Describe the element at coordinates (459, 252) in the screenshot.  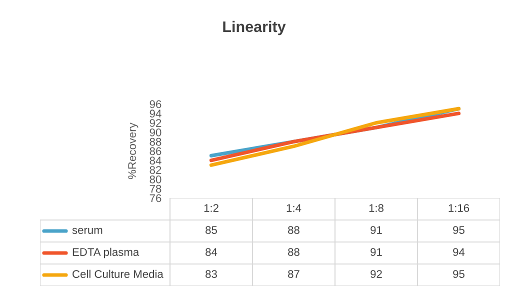
I see `data-label: 94` at that location.